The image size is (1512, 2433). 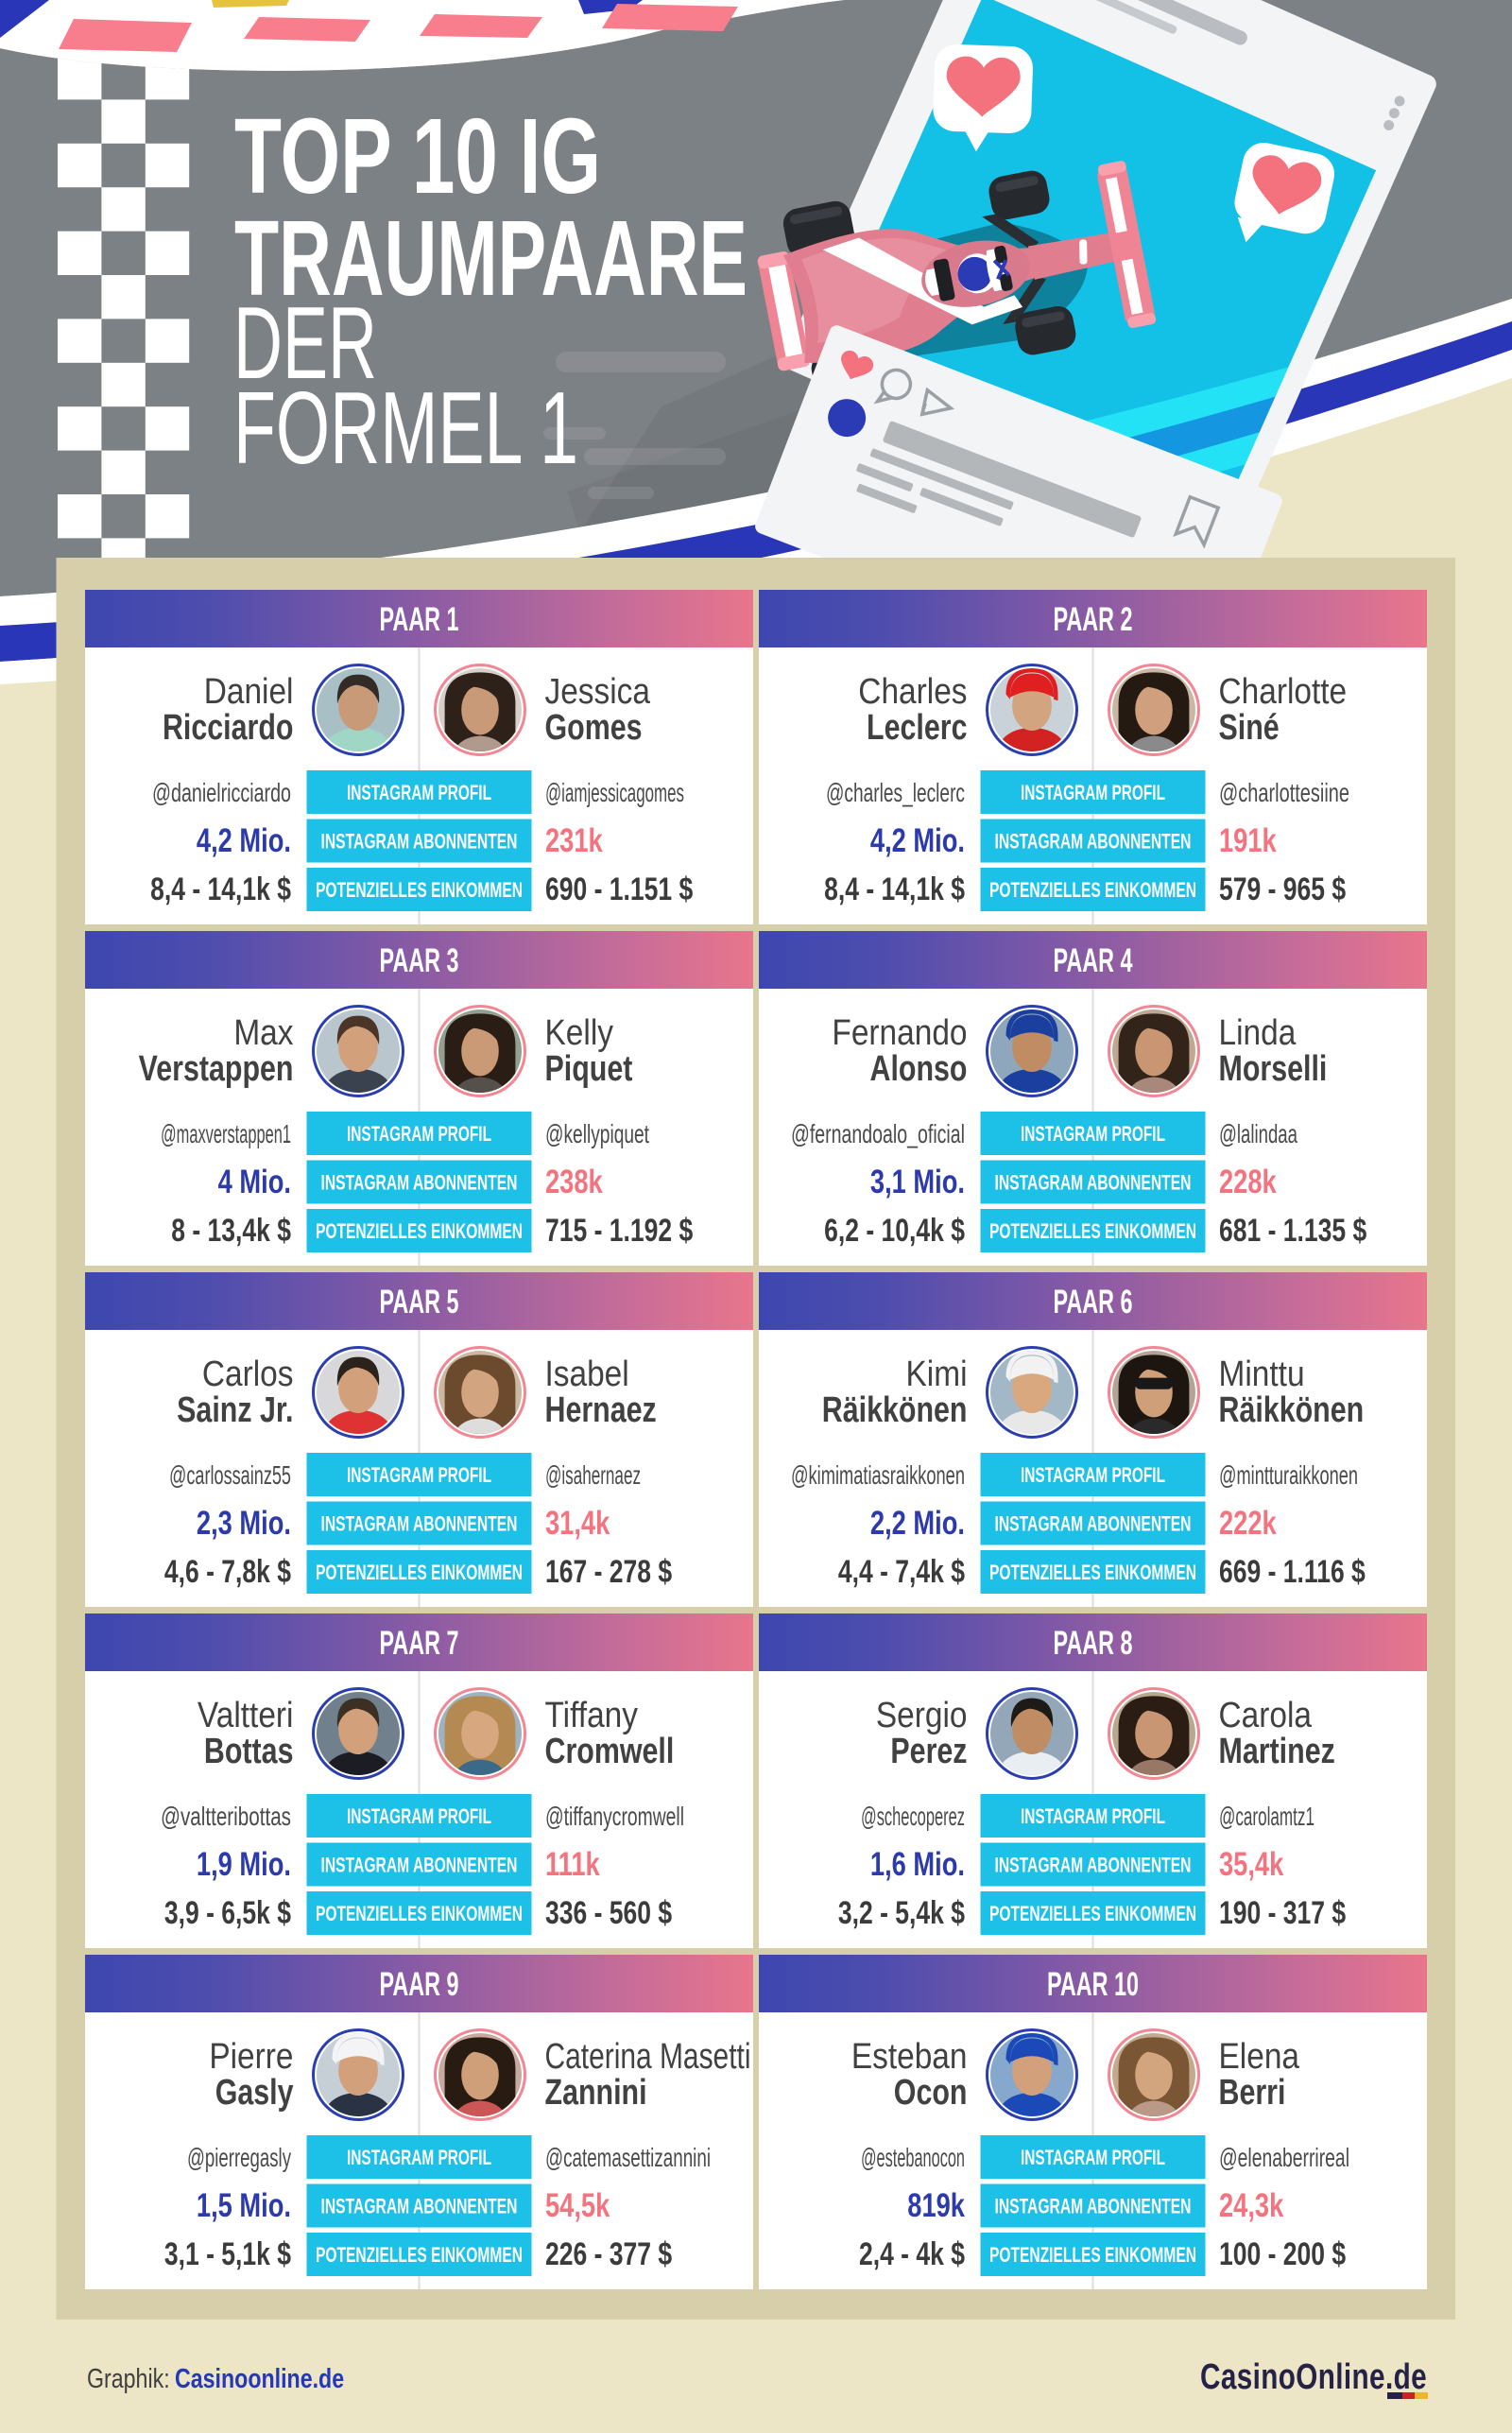 I want to click on svg-text: @valtteribottas, so click(x=226, y=1817).